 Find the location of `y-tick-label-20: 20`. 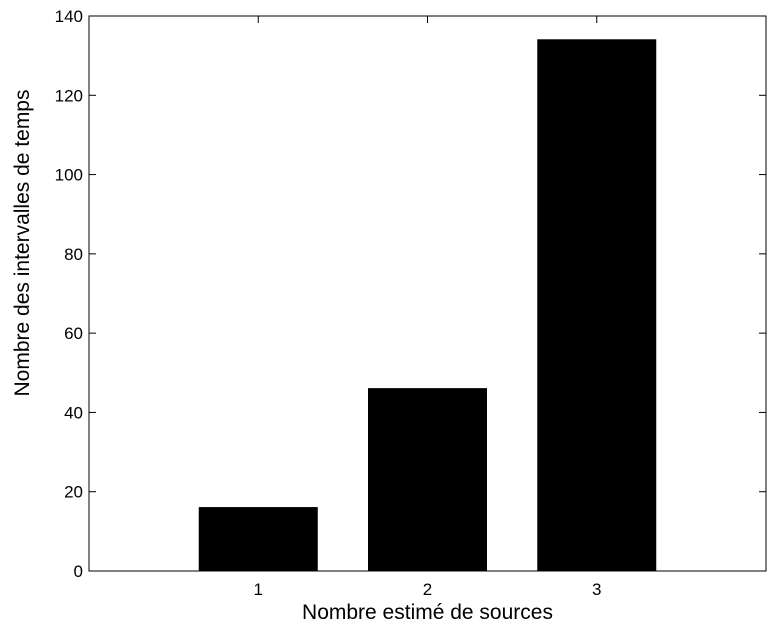

y-tick-label-20: 20 is located at coordinates (73, 492).